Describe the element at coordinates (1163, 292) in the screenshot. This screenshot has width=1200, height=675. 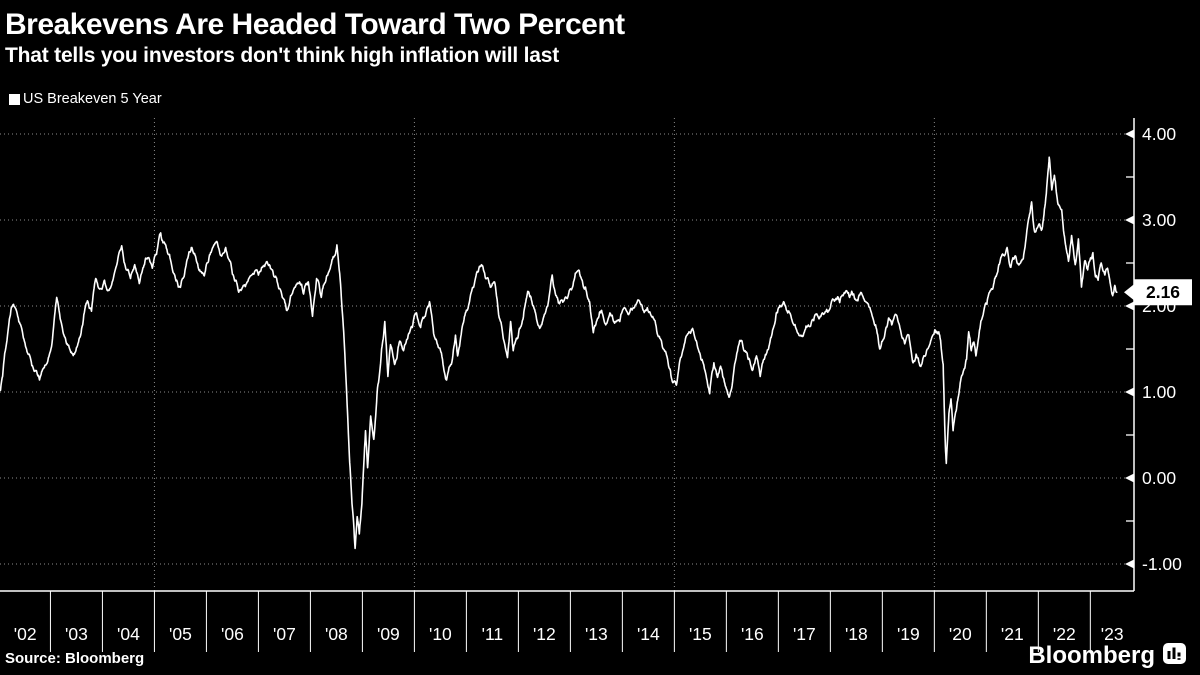
I see `last-value-label: 2.16` at that location.